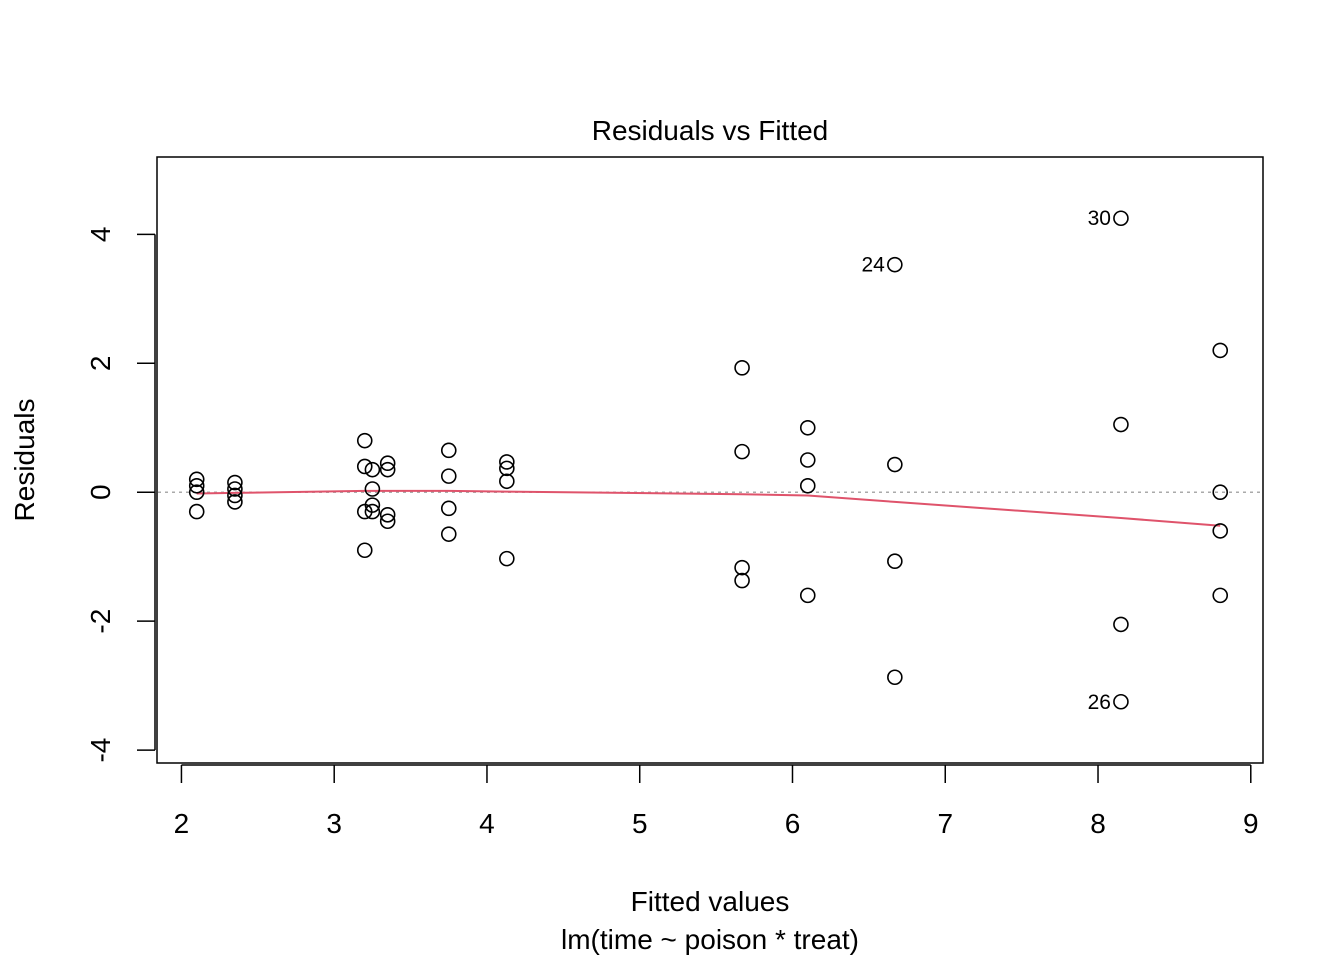 Image resolution: width=1344 pixels, height=960 pixels. Describe the element at coordinates (710, 939) in the screenshot. I see `model-formula-subtitle: lm(time ~ poison * treat)` at that location.